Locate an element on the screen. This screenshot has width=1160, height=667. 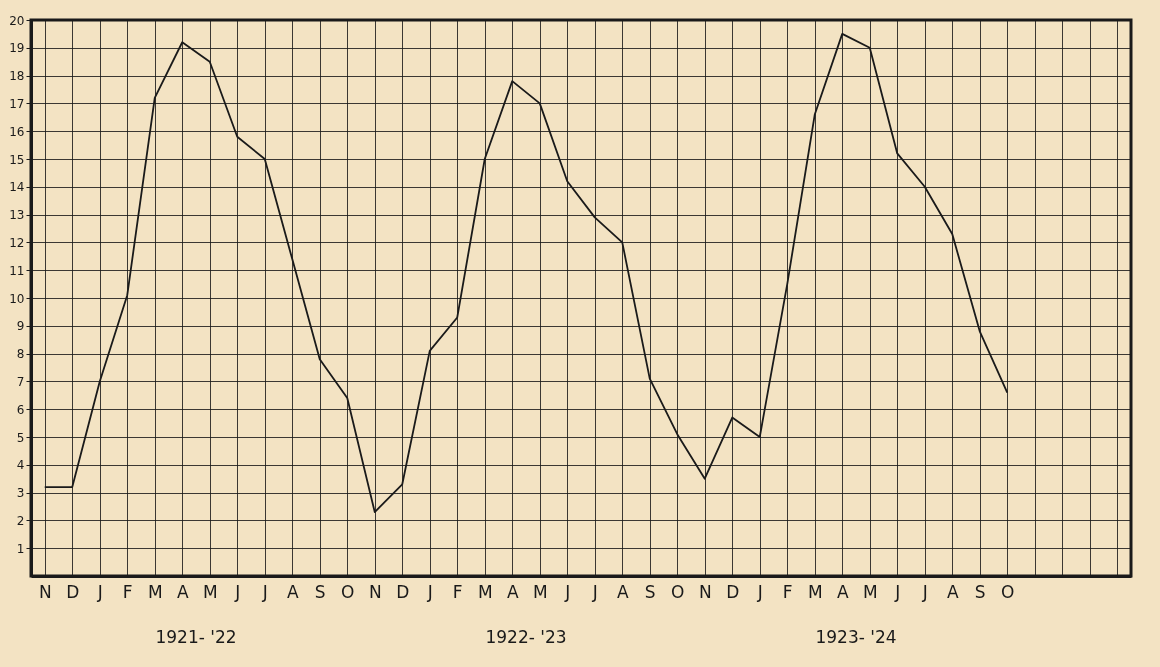
y-tick-label: 11 is located at coordinates (17, 270).